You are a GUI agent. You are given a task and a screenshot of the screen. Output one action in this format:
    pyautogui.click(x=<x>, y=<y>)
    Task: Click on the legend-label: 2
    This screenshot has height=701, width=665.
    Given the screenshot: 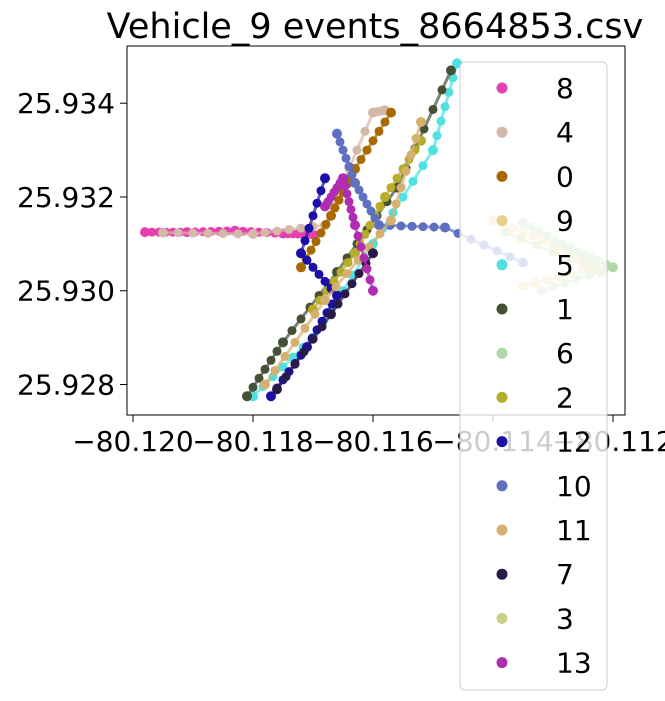 What is the action you would take?
    pyautogui.click(x=565, y=397)
    